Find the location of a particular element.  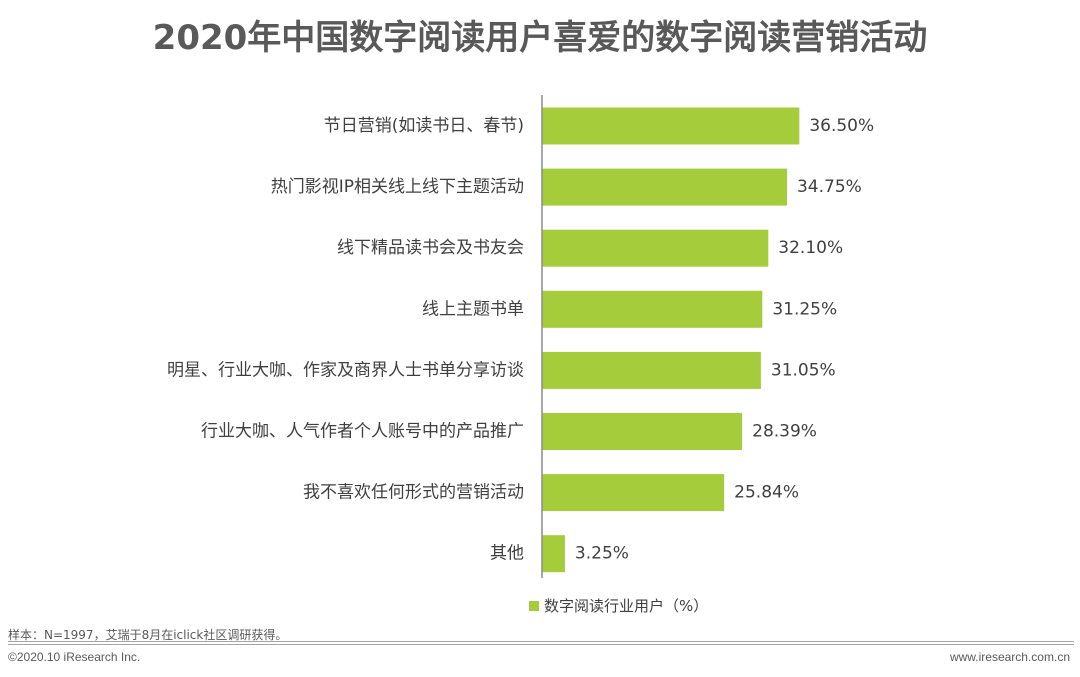

footer-divider-bottom is located at coordinates (541, 644).